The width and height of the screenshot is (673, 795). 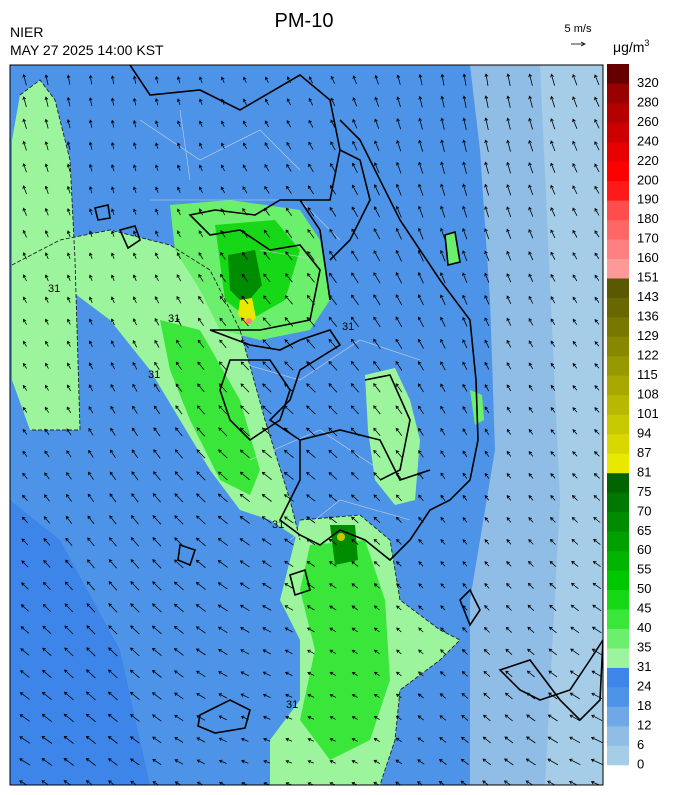 What do you see at coordinates (154, 375) in the screenshot?
I see `contour-label: 31` at bounding box center [154, 375].